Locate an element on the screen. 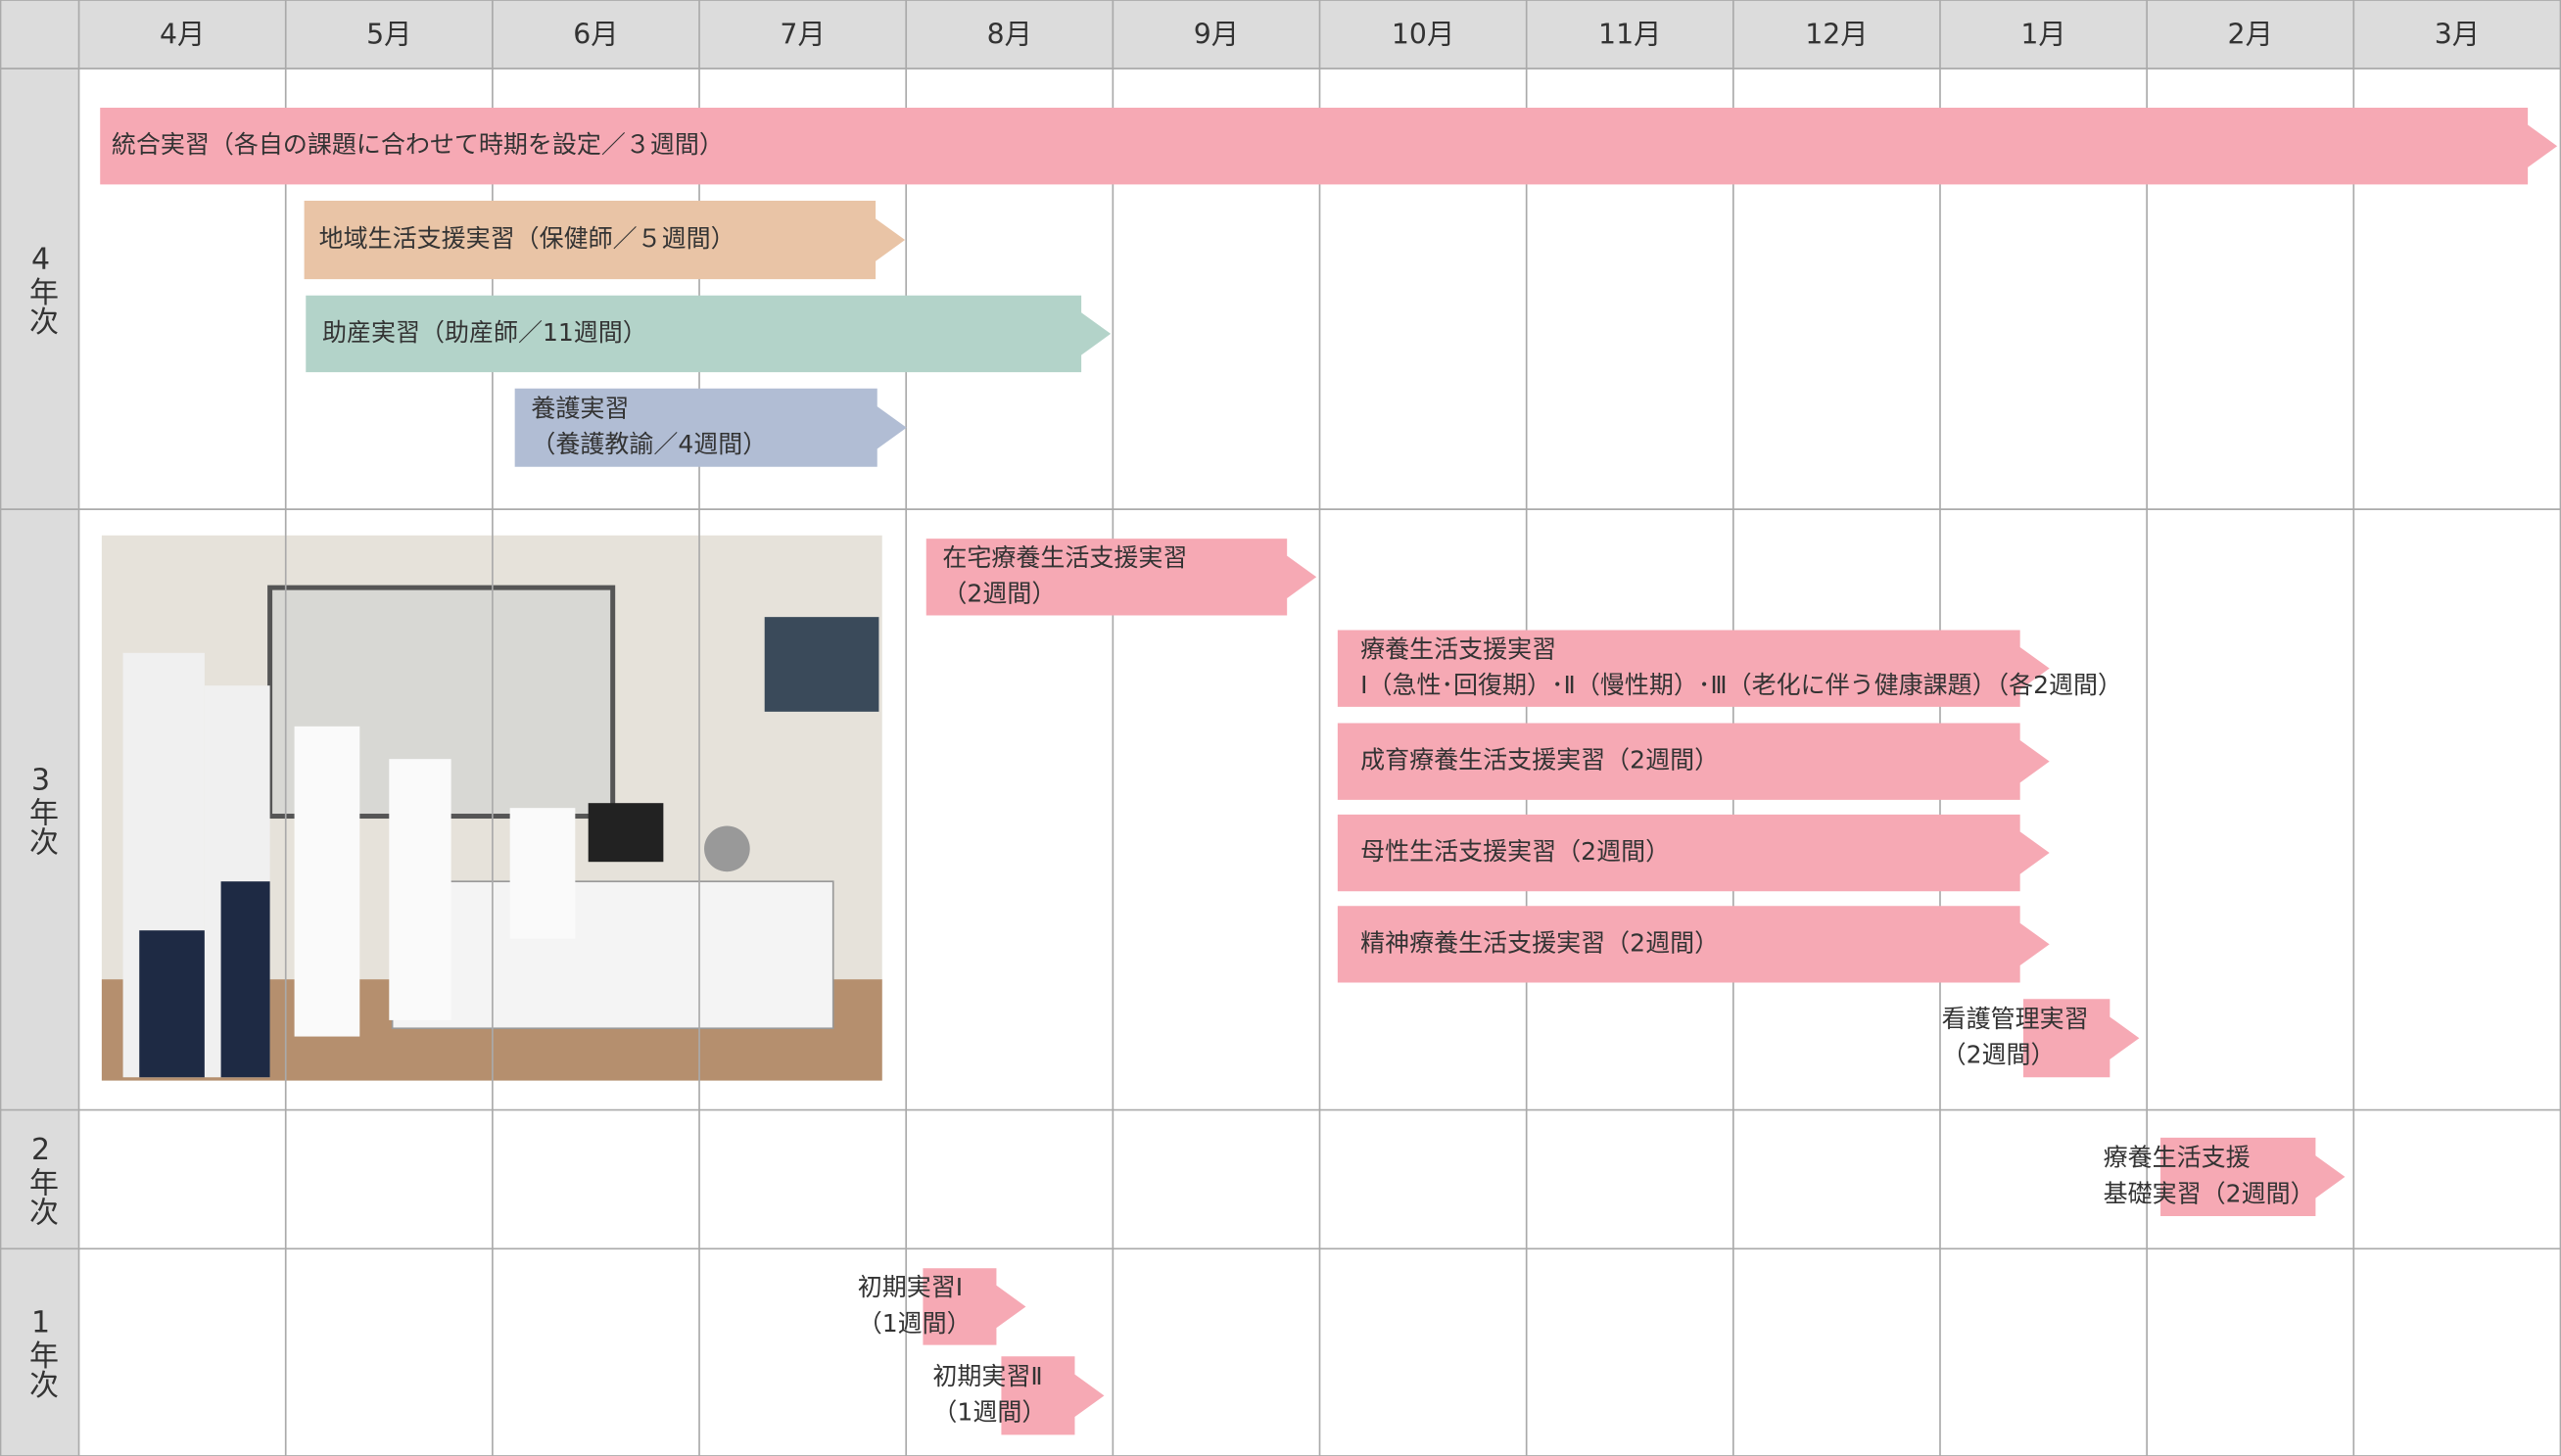 This screenshot has height=1456, width=2561. bar-label: （養護教諭／4週間） is located at coordinates (649, 444).